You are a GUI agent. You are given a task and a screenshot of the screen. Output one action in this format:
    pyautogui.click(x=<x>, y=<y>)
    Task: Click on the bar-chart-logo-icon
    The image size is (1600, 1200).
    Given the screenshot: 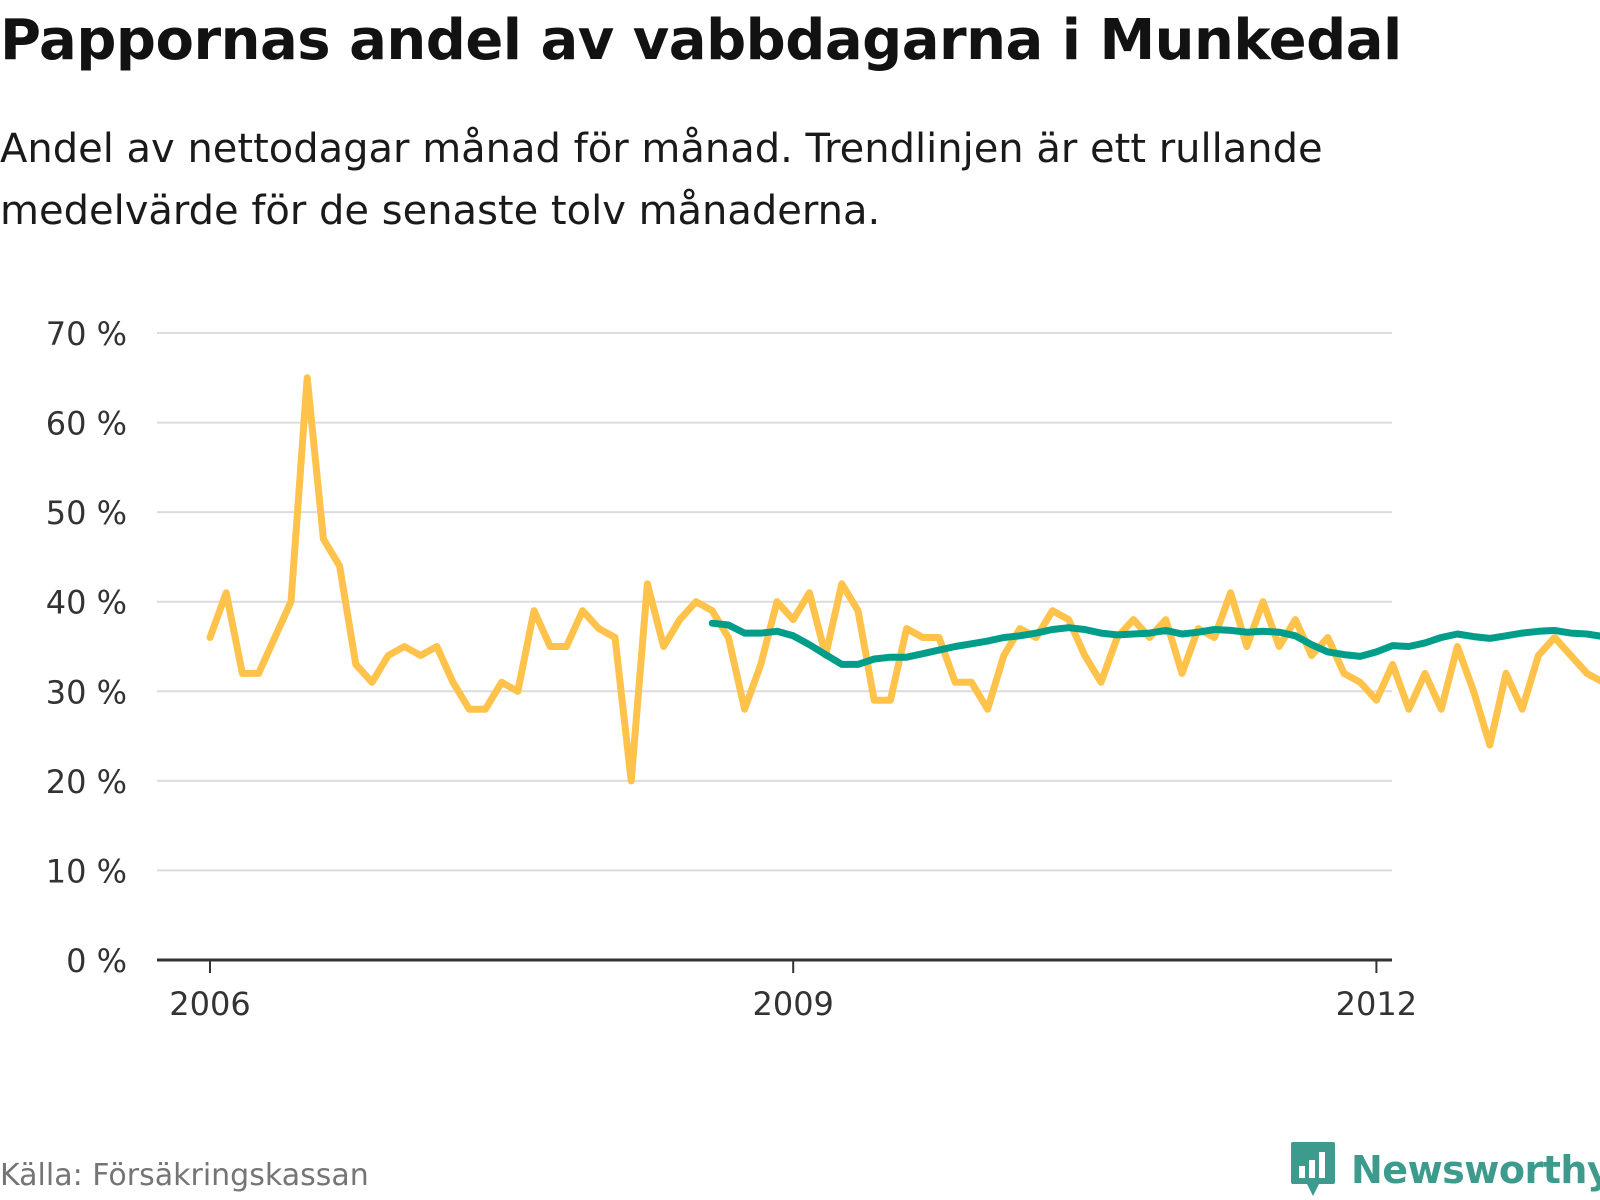 What is the action you would take?
    pyautogui.click(x=1313, y=1169)
    